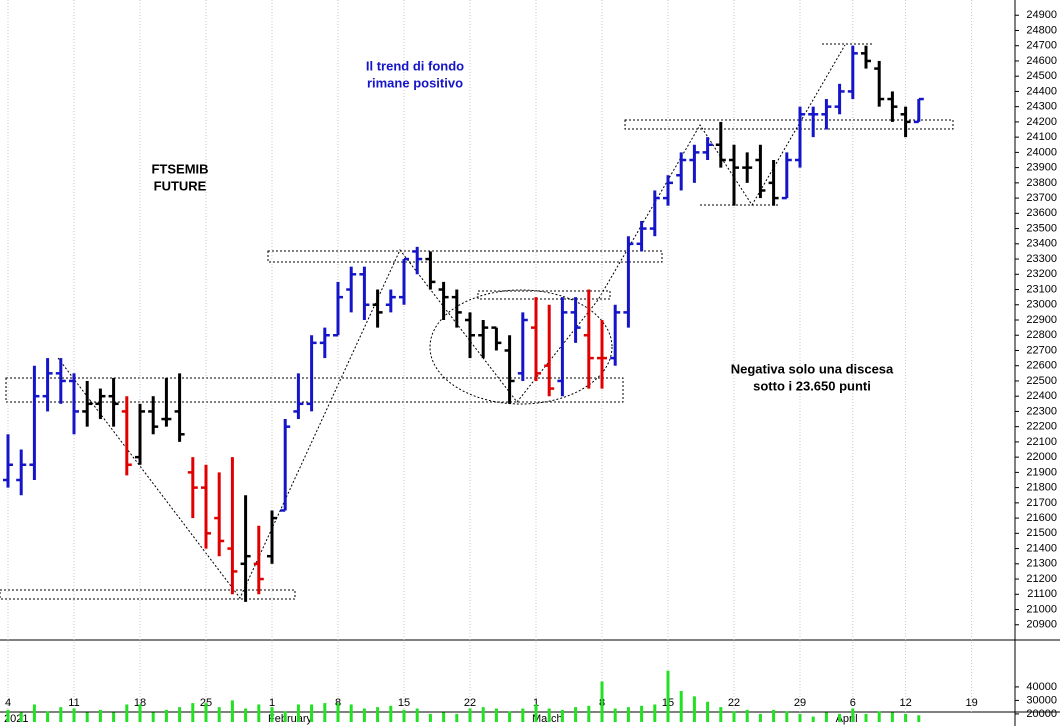  Describe the element at coordinates (1041, 76) in the screenshot. I see `y-tick-label: 24500` at that location.